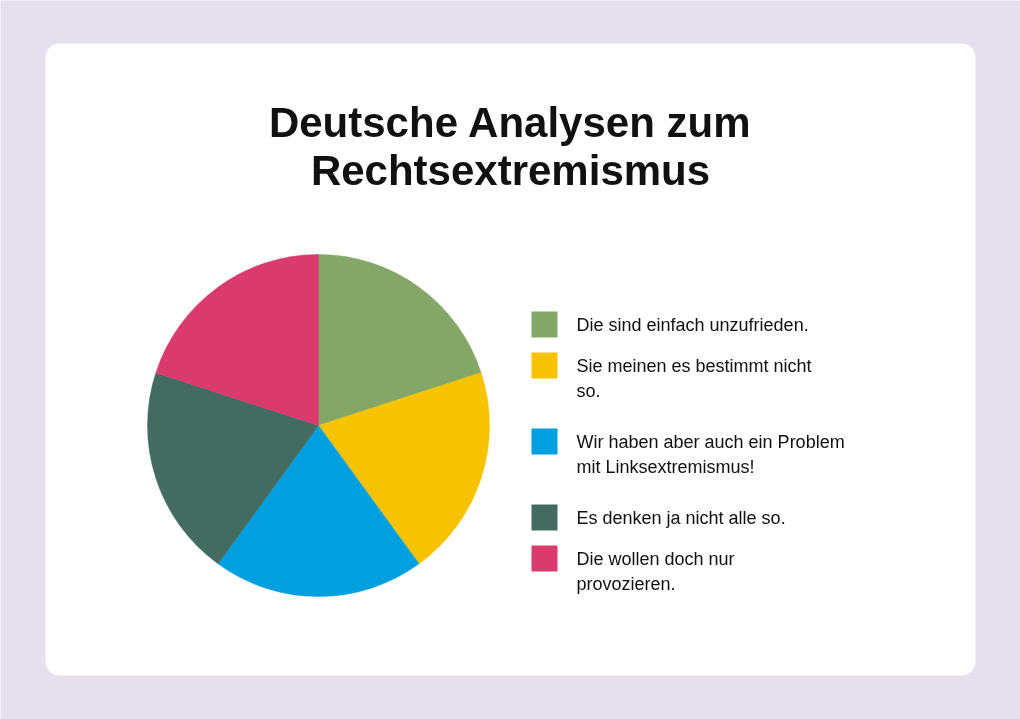 This screenshot has height=719, width=1020. What do you see at coordinates (655, 571) in the screenshot?
I see `legend-label: Die wollen doch nur provozieren.` at bounding box center [655, 571].